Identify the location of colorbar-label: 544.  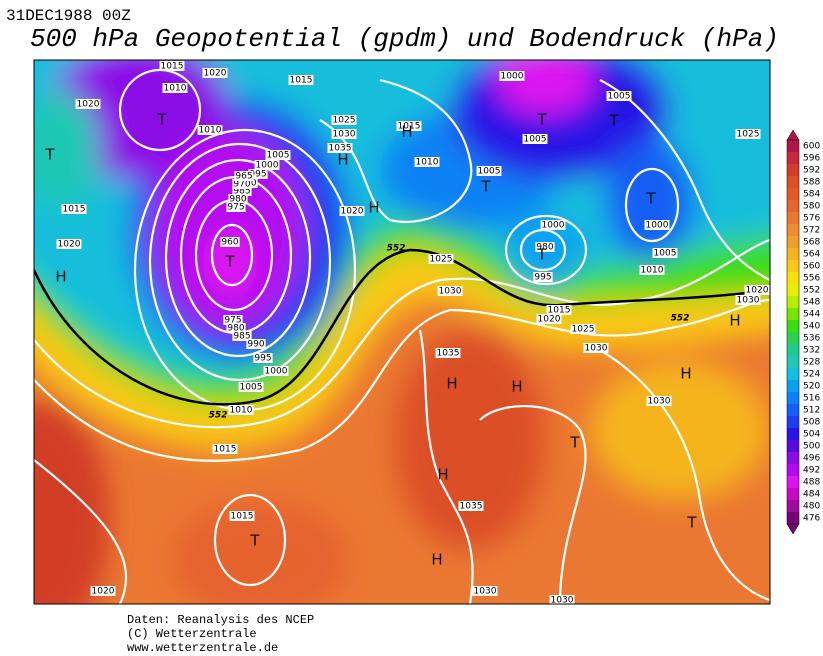
(811, 315).